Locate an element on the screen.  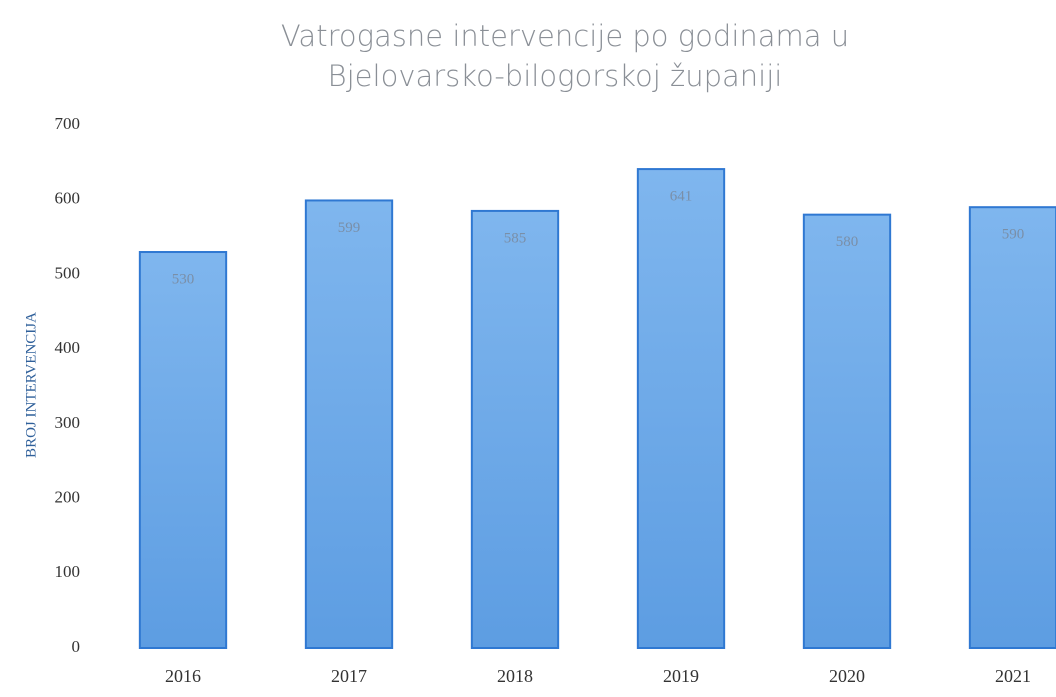
y-tick-label: 100 is located at coordinates (68, 571).